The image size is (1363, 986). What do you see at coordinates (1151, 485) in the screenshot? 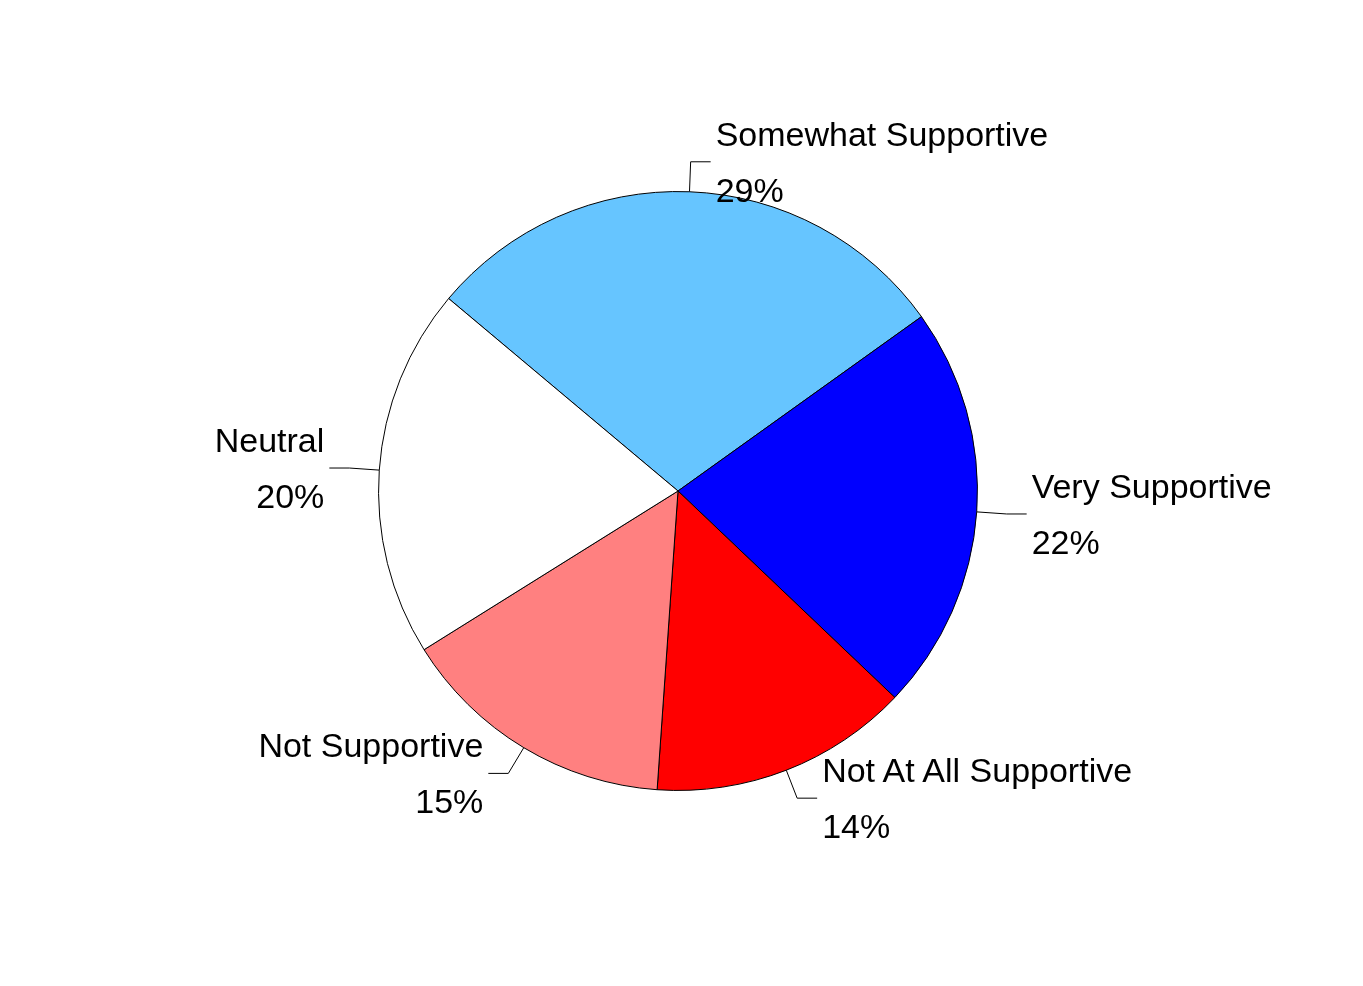
I see `slice-label: Very Supportive` at bounding box center [1151, 485].